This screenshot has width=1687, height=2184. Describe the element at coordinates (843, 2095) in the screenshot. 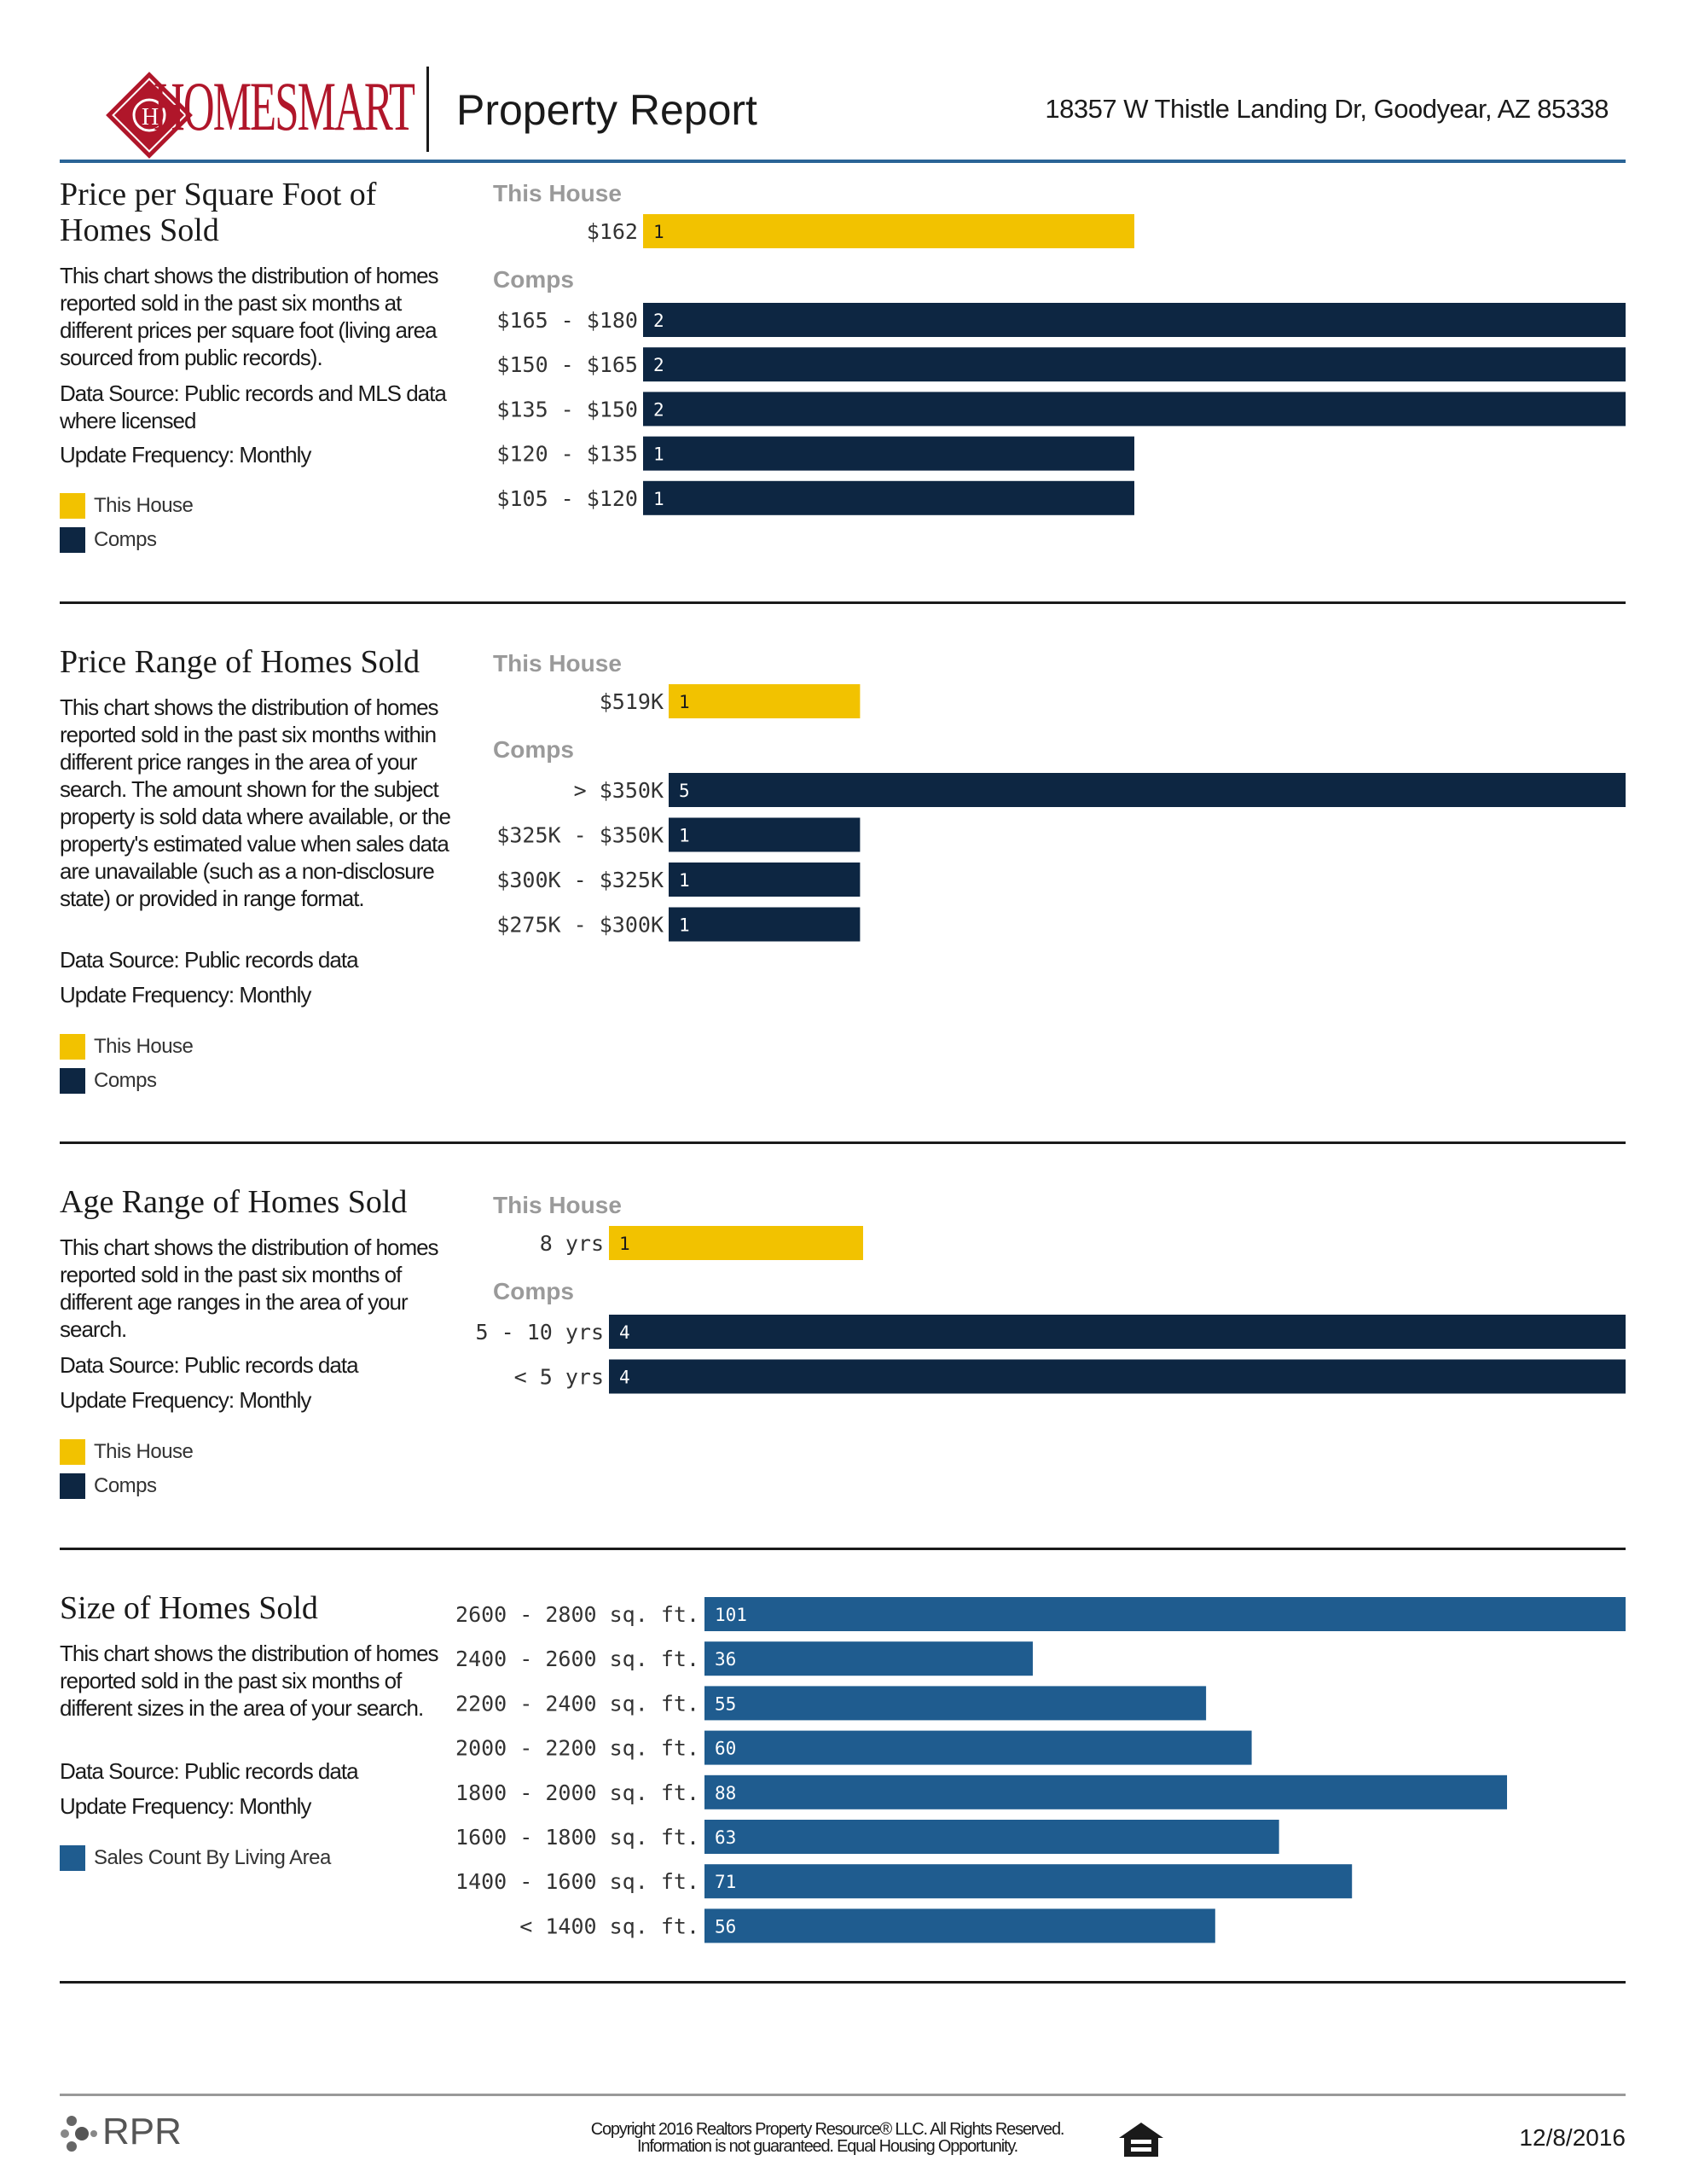

I see `footer-rule` at that location.